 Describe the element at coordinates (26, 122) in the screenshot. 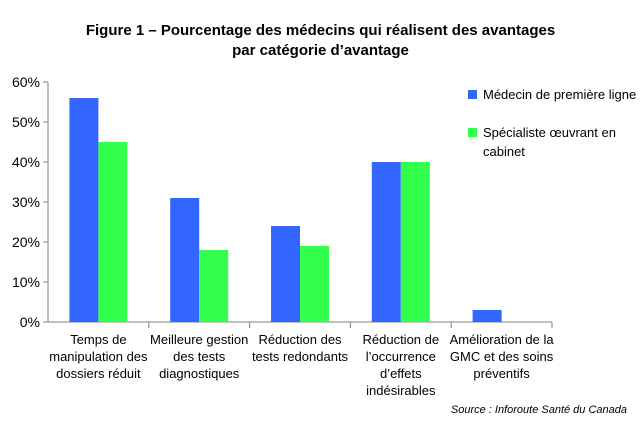

I see `y-tick-label: 50%` at that location.